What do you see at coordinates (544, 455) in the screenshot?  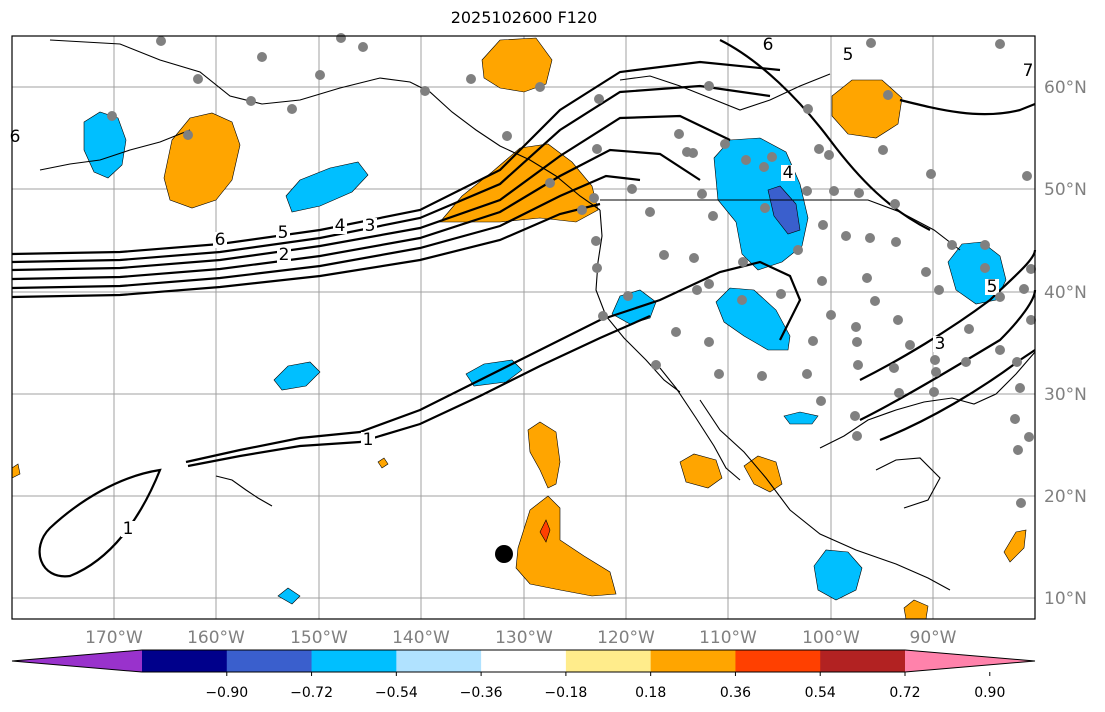 I see `anomaly-region-hawaii-east` at bounding box center [544, 455].